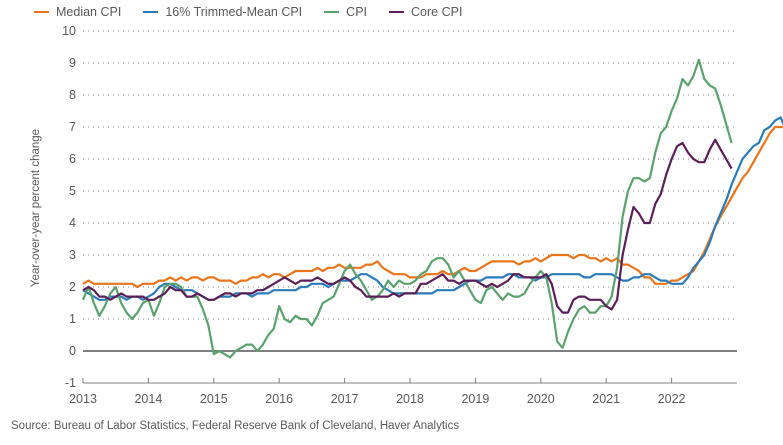 The height and width of the screenshot is (445, 783). I want to click on x-tick-label: 2018, so click(410, 399).